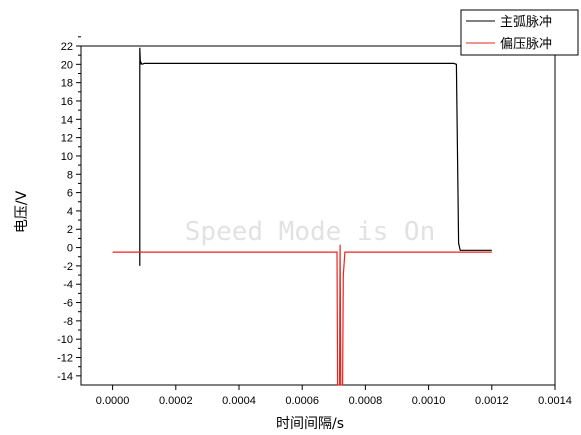 The height and width of the screenshot is (435, 581). Describe the element at coordinates (67, 120) in the screenshot. I see `y-tick-label: 14` at that location.